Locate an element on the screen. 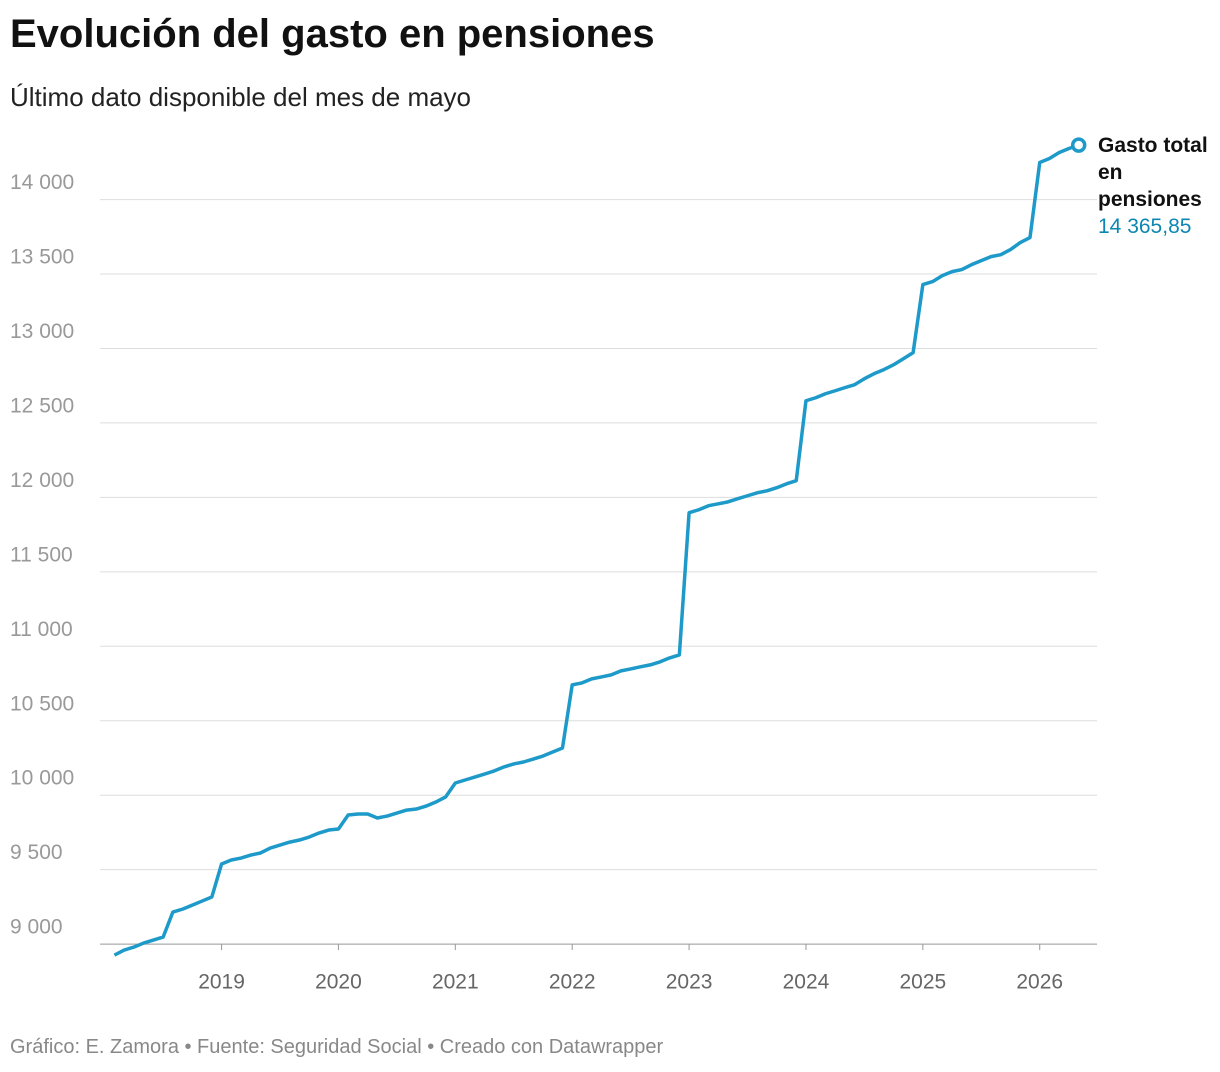 The width and height of the screenshot is (1220, 1072). y-tick-label: 12 000 is located at coordinates (42, 480).